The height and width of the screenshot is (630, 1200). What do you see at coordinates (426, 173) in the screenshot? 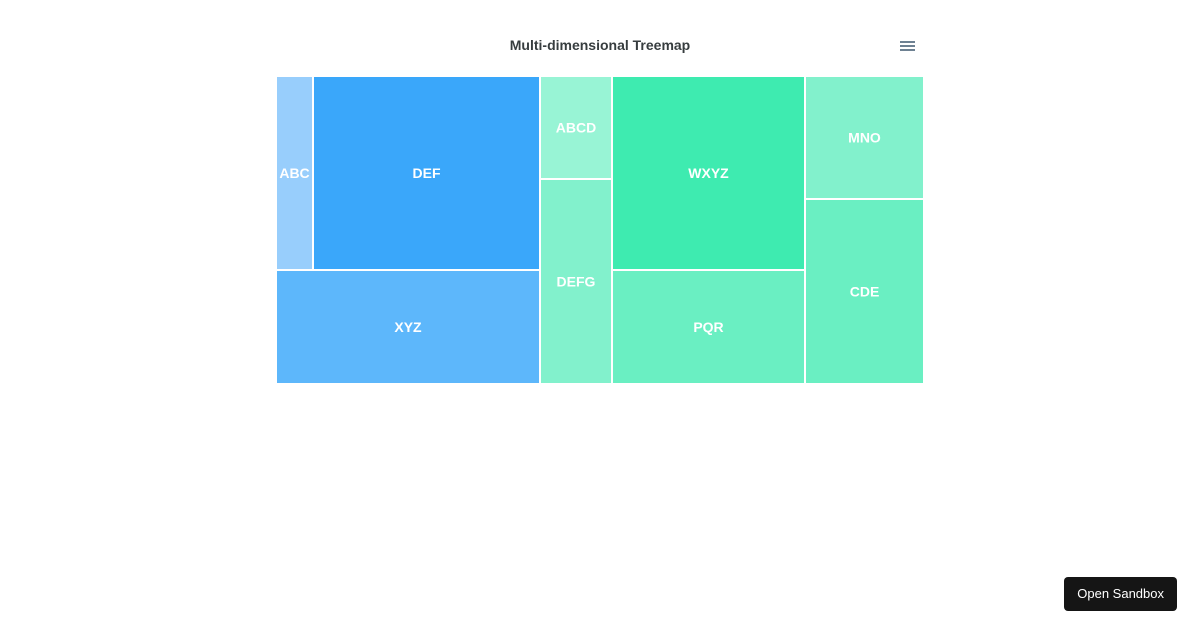
I see `treemap-tile-def` at bounding box center [426, 173].